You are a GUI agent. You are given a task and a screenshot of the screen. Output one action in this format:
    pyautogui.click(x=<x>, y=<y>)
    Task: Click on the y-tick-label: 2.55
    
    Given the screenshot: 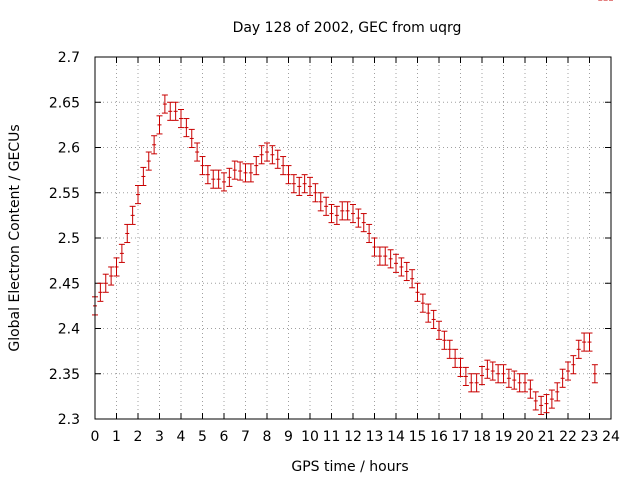 What is the action you would take?
    pyautogui.click(x=64, y=194)
    